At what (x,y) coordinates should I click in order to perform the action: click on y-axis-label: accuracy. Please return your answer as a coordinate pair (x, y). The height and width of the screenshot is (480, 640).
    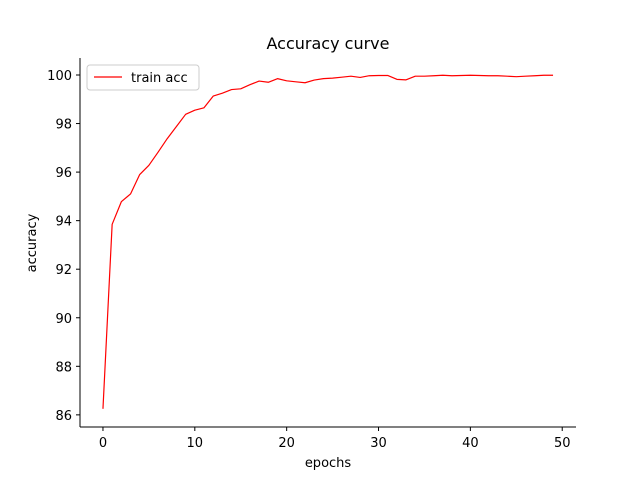
    Looking at the image, I should click on (32, 242).